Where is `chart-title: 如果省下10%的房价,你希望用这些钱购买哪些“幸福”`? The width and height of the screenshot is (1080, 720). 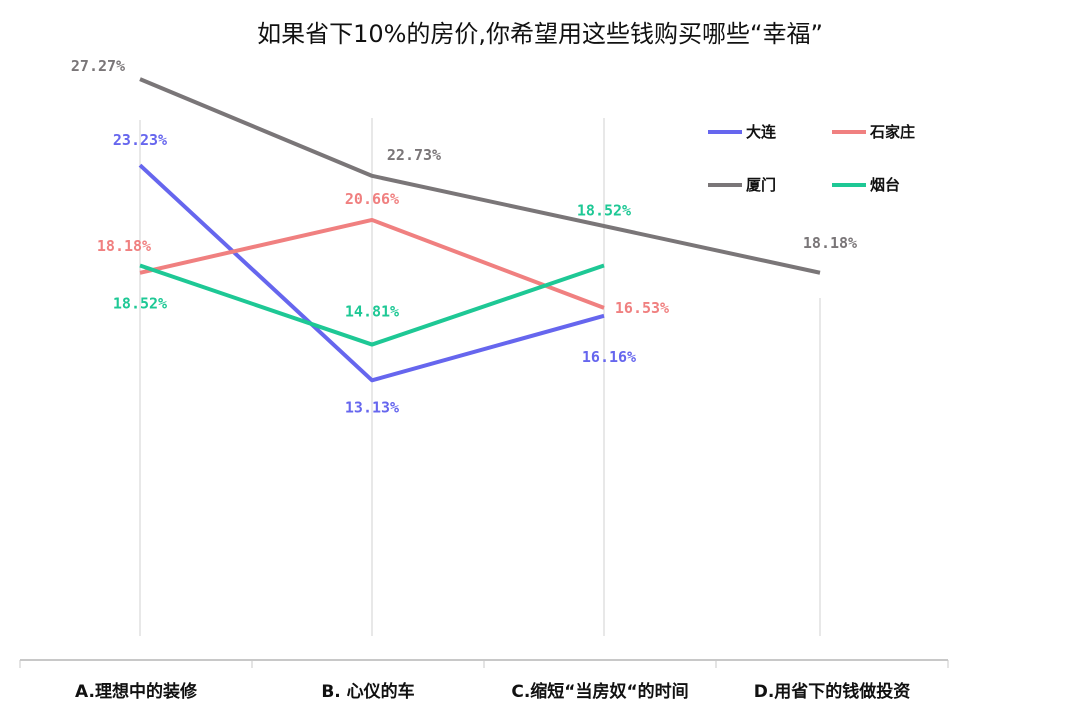 chart-title: 如果省下10%的房价,你希望用这些钱购买哪些“幸福” is located at coordinates (540, 34).